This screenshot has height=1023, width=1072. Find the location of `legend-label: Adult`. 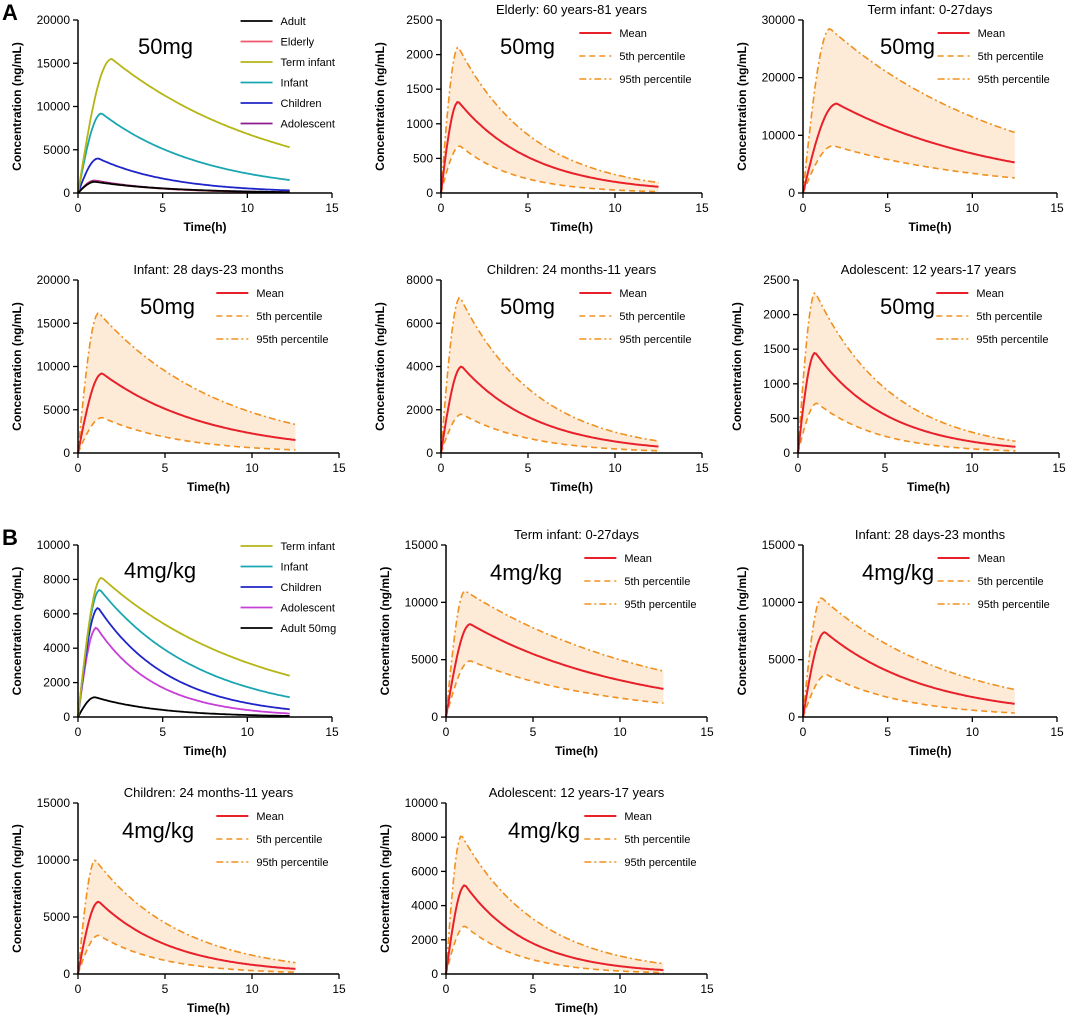

legend-label: Adult is located at coordinates (293, 22).